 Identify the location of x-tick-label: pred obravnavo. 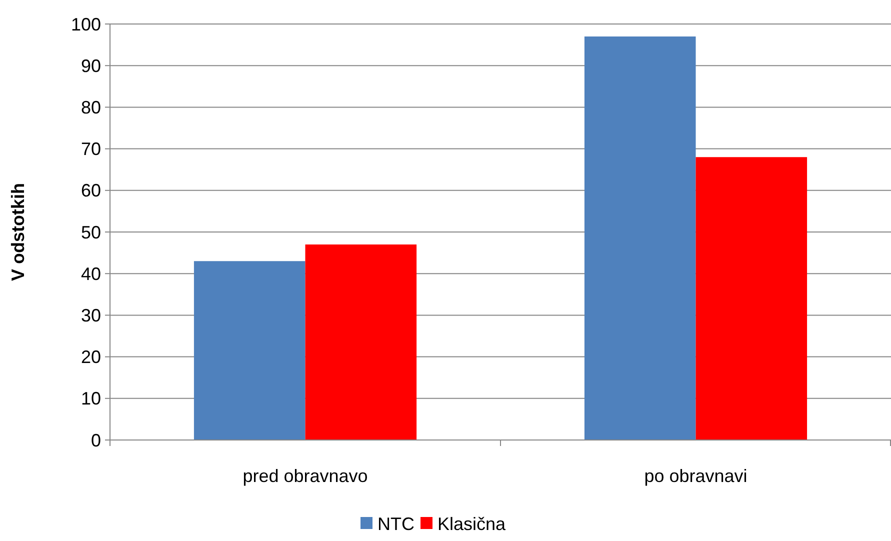
(305, 476).